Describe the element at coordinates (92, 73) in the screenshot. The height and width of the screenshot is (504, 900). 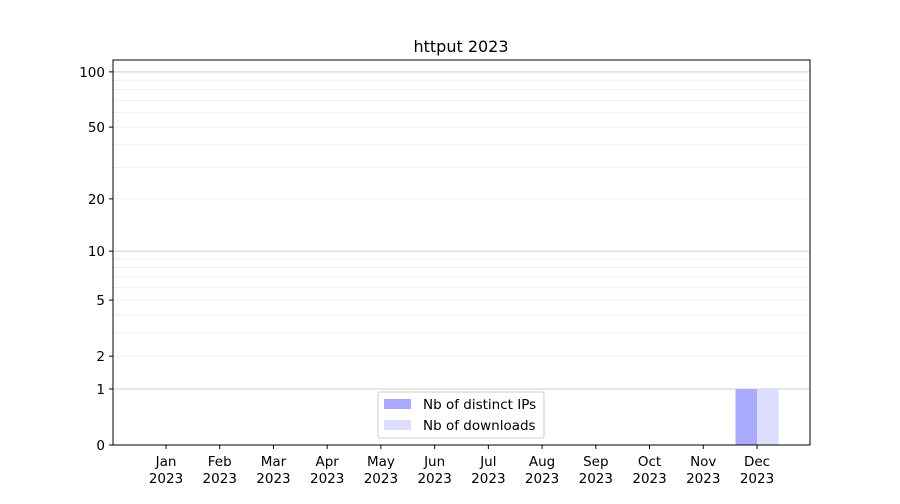
I see `y-tick-label: 100` at that location.